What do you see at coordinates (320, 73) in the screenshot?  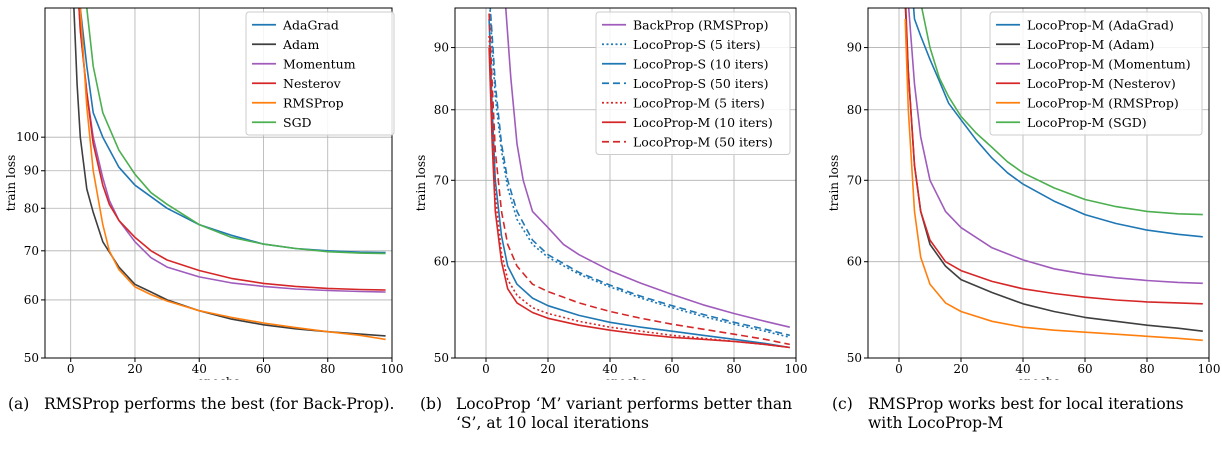 I see `legend: AdaGrad Adam Momentum Nesterov RMSProp SGD` at bounding box center [320, 73].